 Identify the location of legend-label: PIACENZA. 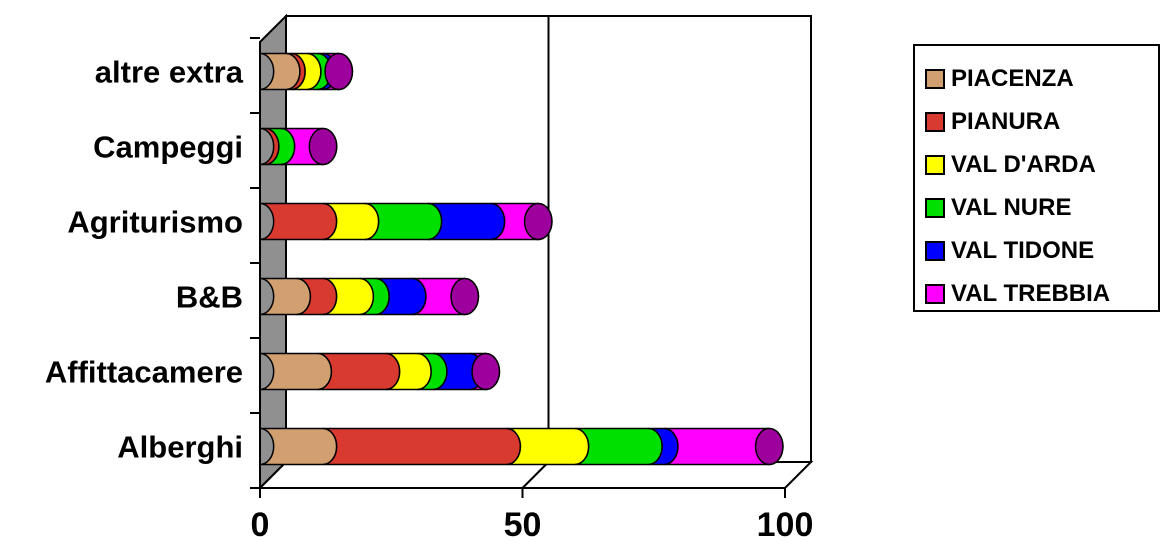
(1012, 78).